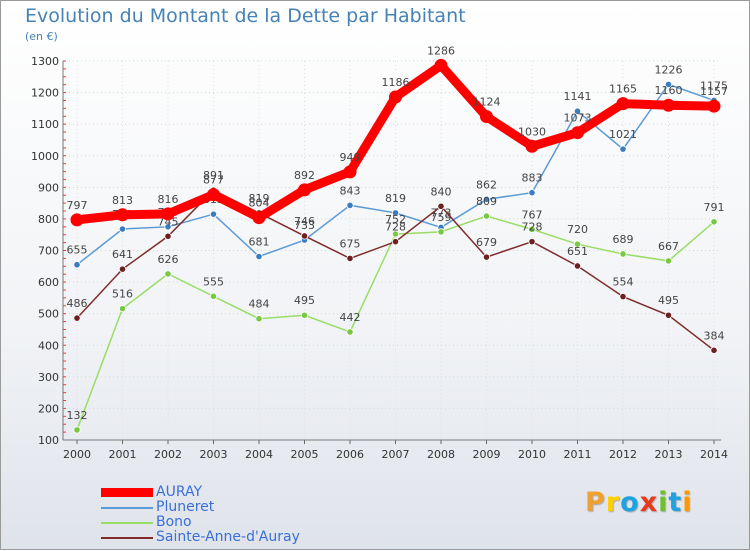 The image size is (750, 551). I want to click on x-tick-label: 2009, so click(487, 454).